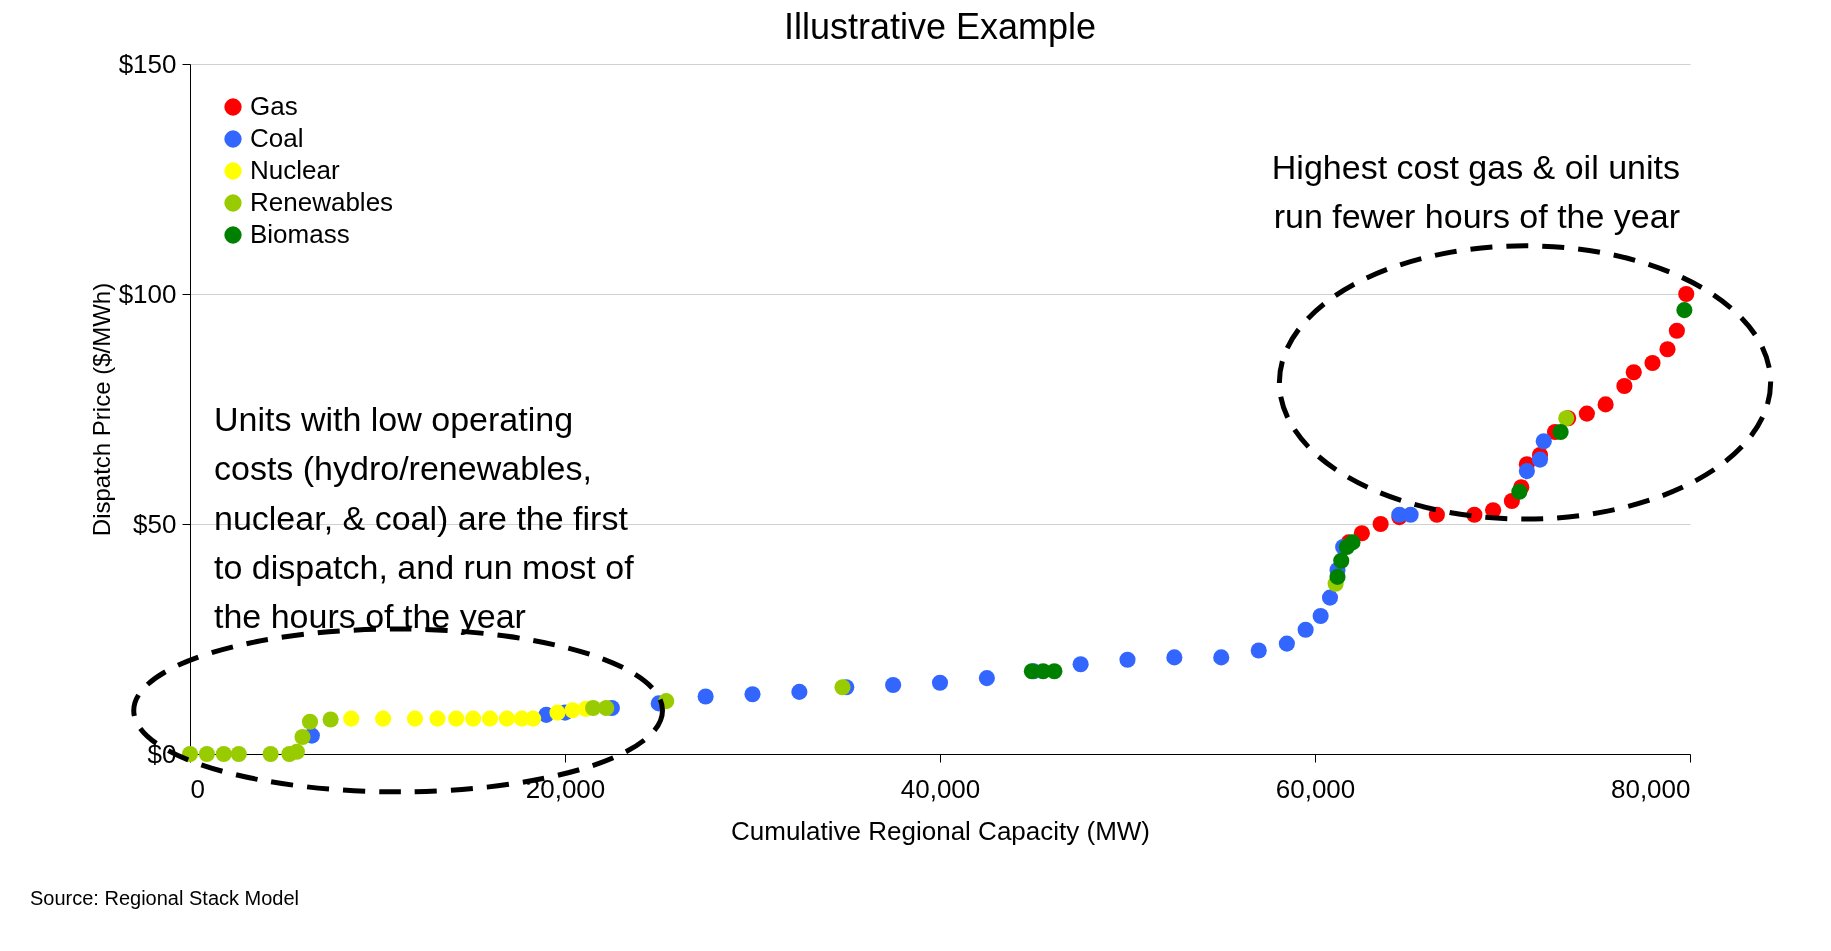 This screenshot has height=951, width=1831. I want to click on chart-title: Illustrative Example, so click(940, 26).